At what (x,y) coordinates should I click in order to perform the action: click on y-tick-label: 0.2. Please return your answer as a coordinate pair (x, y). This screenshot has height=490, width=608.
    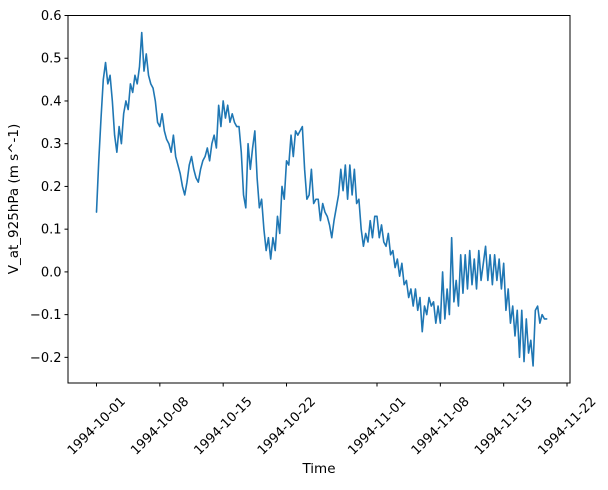
    Looking at the image, I should click on (51, 187).